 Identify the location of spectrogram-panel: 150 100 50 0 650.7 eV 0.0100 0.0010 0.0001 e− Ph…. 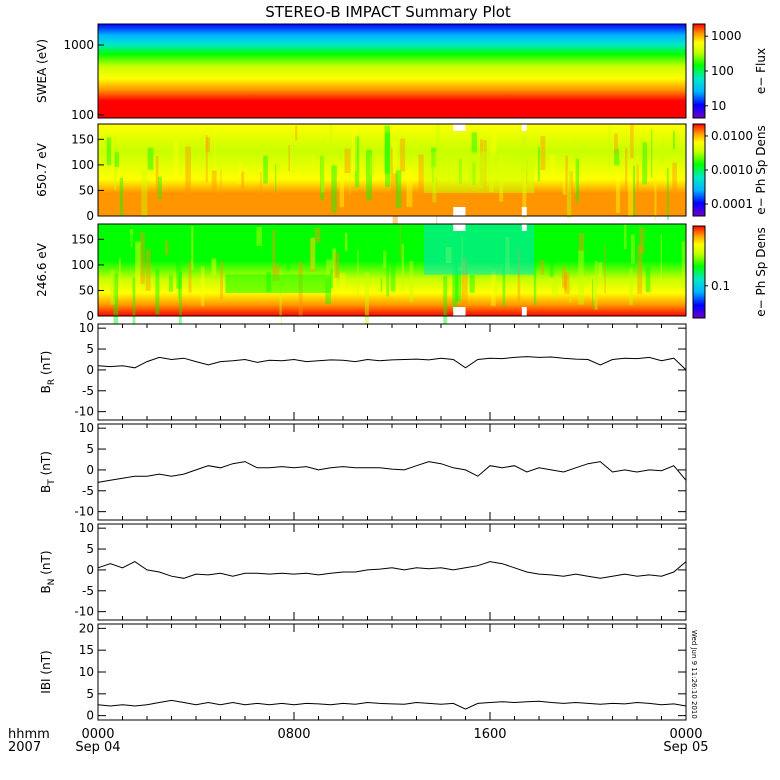
(401, 176).